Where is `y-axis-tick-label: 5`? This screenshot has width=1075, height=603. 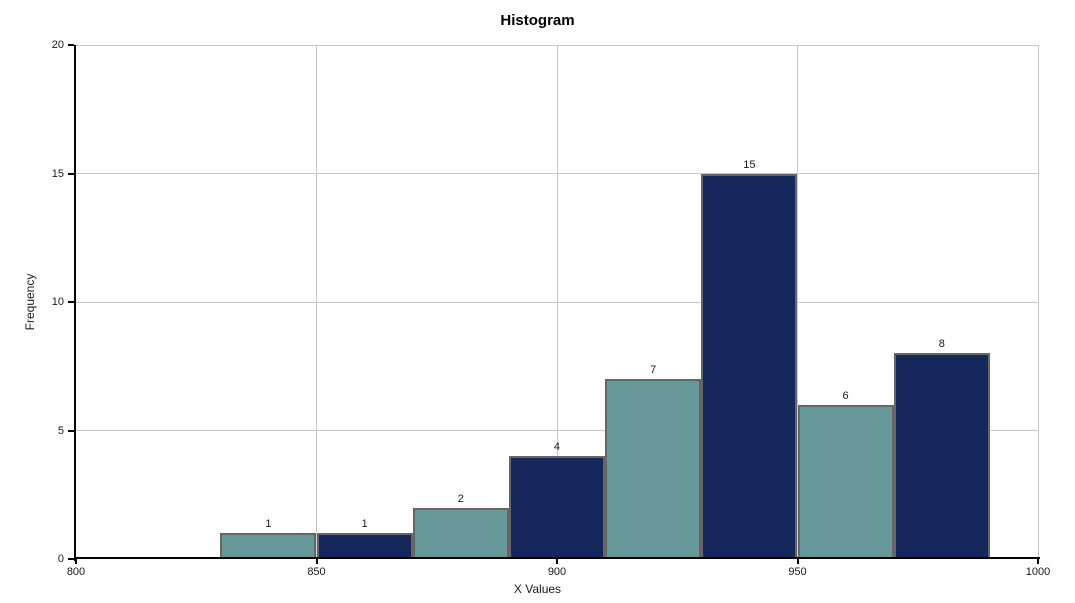
y-axis-tick-label: 5 is located at coordinates (60, 430).